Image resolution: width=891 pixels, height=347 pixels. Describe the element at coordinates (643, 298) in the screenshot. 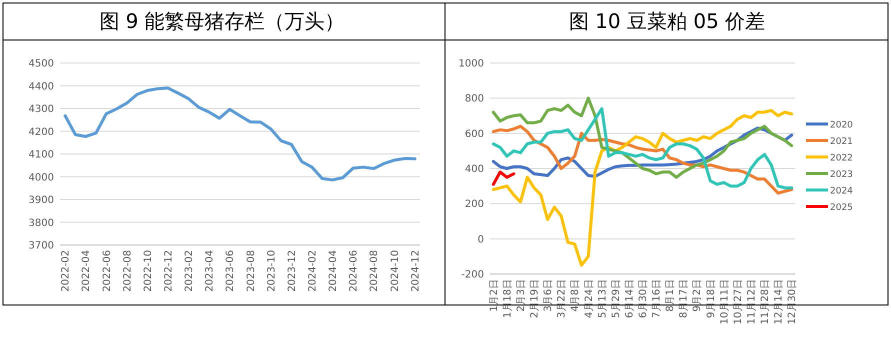

I see `x-tick-label: 6月30日` at that location.